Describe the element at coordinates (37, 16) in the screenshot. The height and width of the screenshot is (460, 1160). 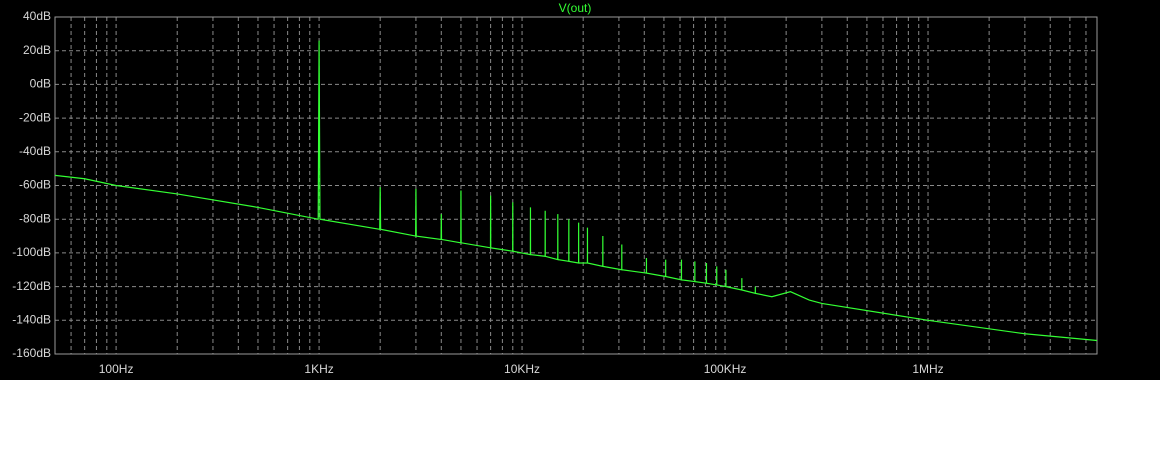
I see `y-tick-label: 40dB` at that location.